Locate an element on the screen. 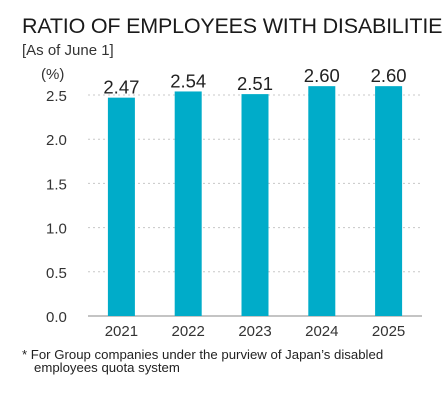  y-tick-label: 2.5 is located at coordinates (56, 96).